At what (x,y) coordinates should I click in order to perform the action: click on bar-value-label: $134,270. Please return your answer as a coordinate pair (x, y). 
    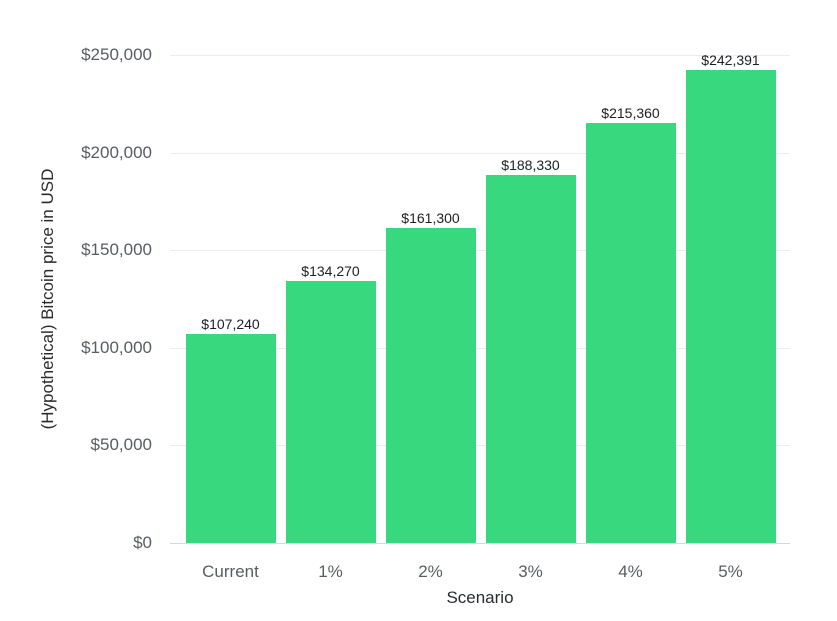
    Looking at the image, I should click on (330, 271).